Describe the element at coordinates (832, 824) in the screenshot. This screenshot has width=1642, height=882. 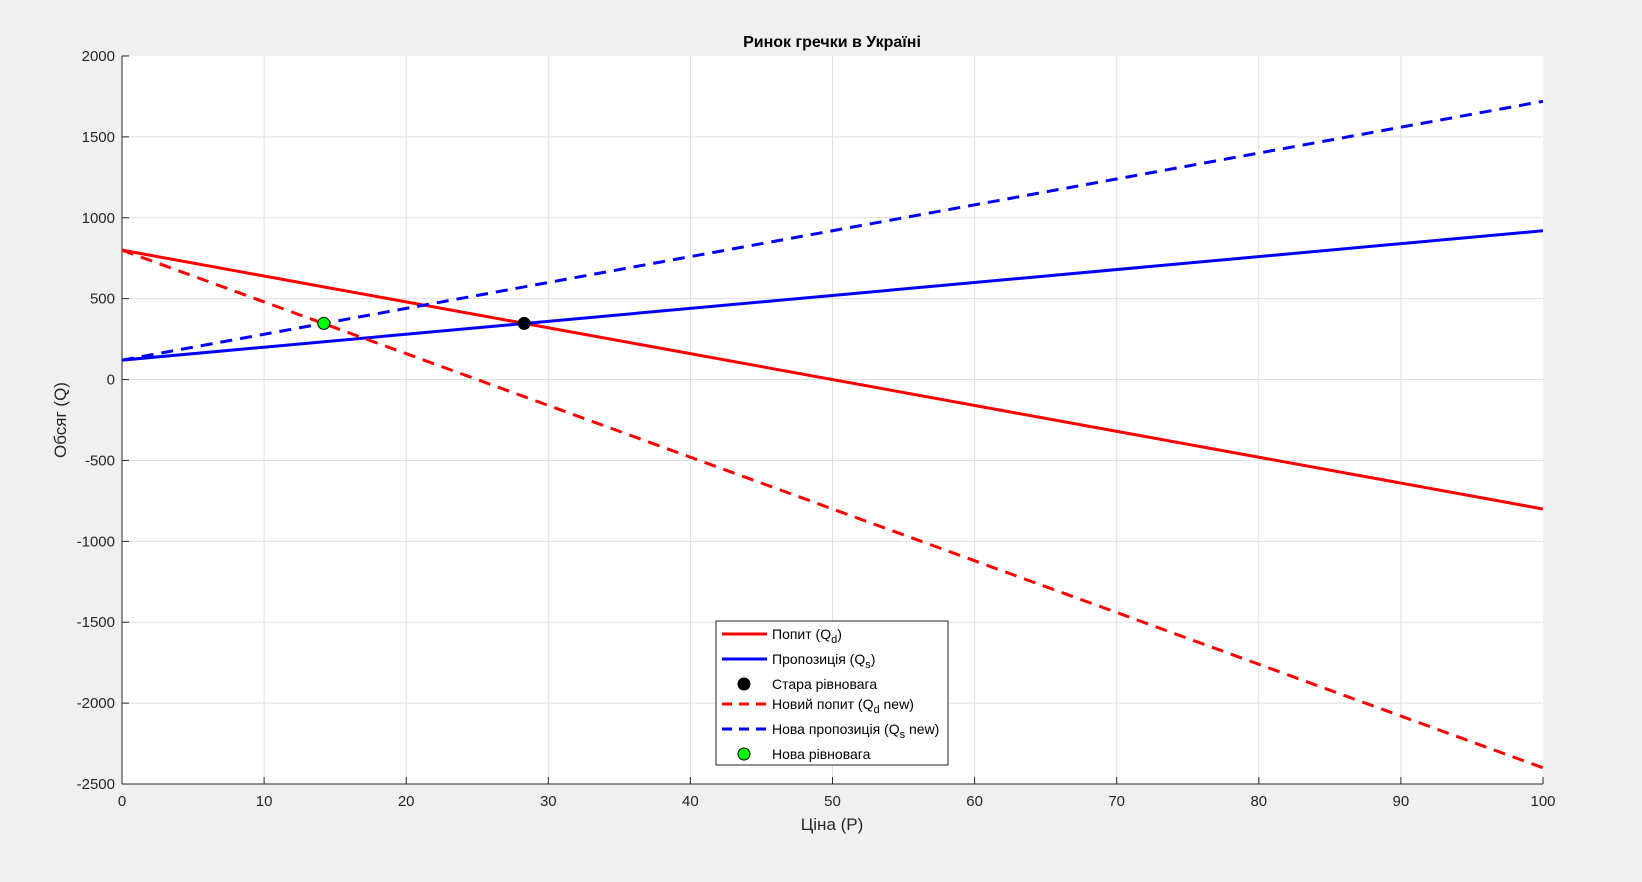
I see `x-axis-title: Ціна (P)` at that location.